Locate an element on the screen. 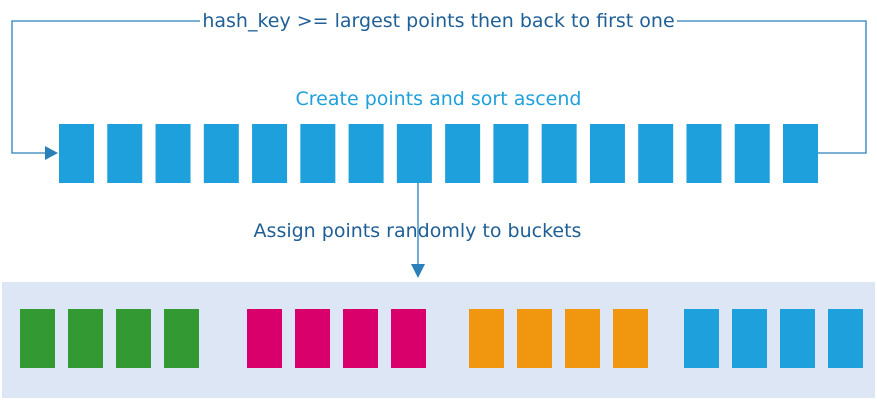 This screenshot has height=400, width=877. buckets-row is located at coordinates (441, 338).